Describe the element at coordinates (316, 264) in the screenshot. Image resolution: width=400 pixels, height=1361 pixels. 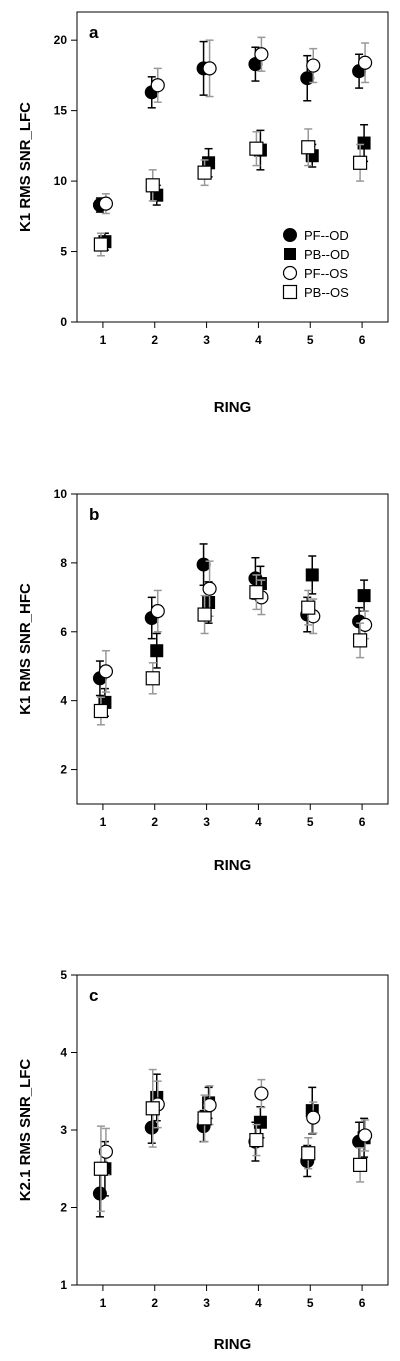
I see `legend: PF--OD PB--OD PF--OS PB--OS` at that location.